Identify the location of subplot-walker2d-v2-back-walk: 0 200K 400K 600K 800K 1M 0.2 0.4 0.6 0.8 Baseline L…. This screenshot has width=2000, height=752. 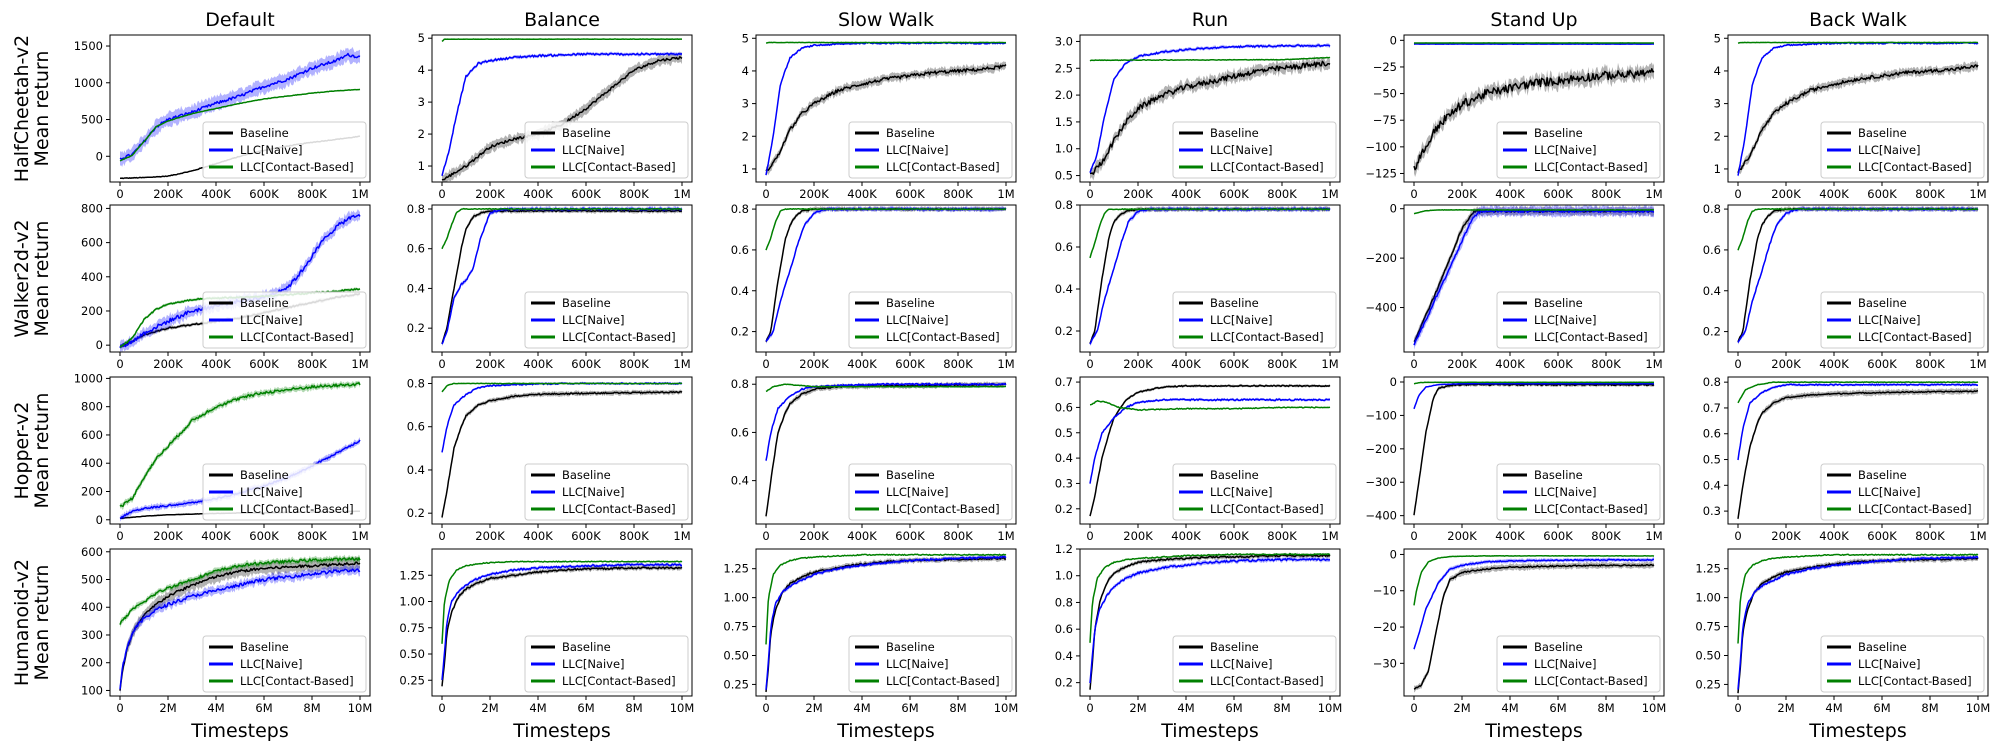
(1846, 286).